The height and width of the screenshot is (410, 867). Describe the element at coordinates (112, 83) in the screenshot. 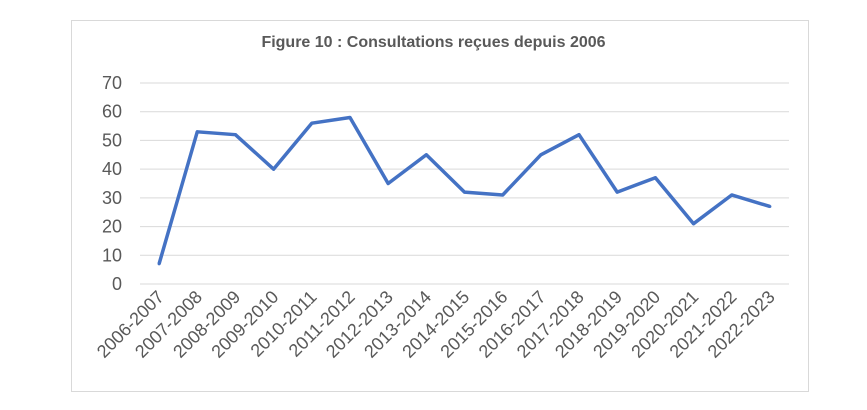

I see `y-tick-label: 70` at that location.